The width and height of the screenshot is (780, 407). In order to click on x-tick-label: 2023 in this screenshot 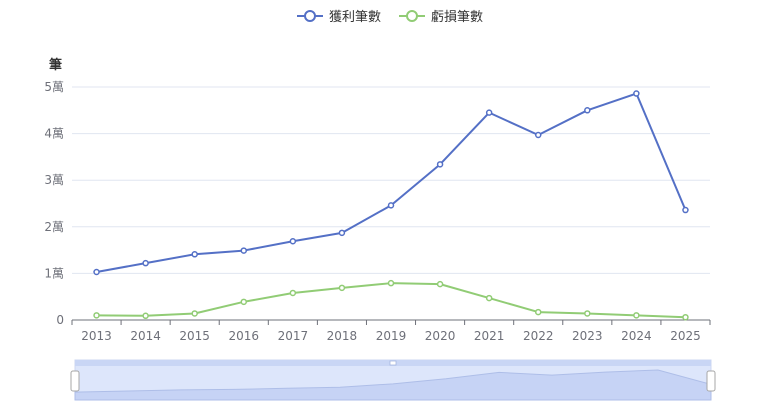, I will do `click(587, 336)`.